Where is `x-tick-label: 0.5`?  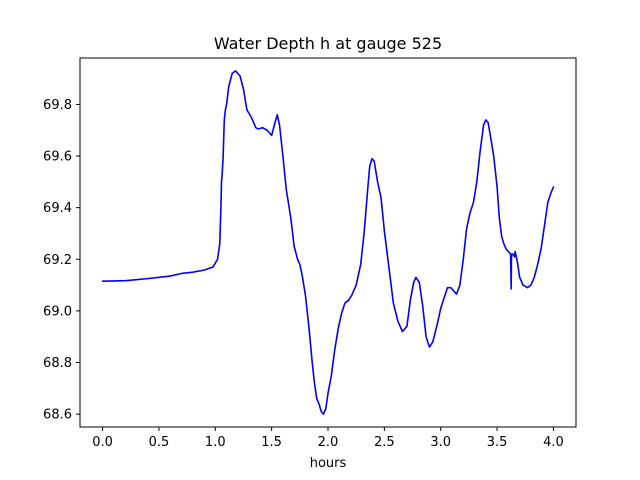 x-tick-label: 0.5 is located at coordinates (159, 442).